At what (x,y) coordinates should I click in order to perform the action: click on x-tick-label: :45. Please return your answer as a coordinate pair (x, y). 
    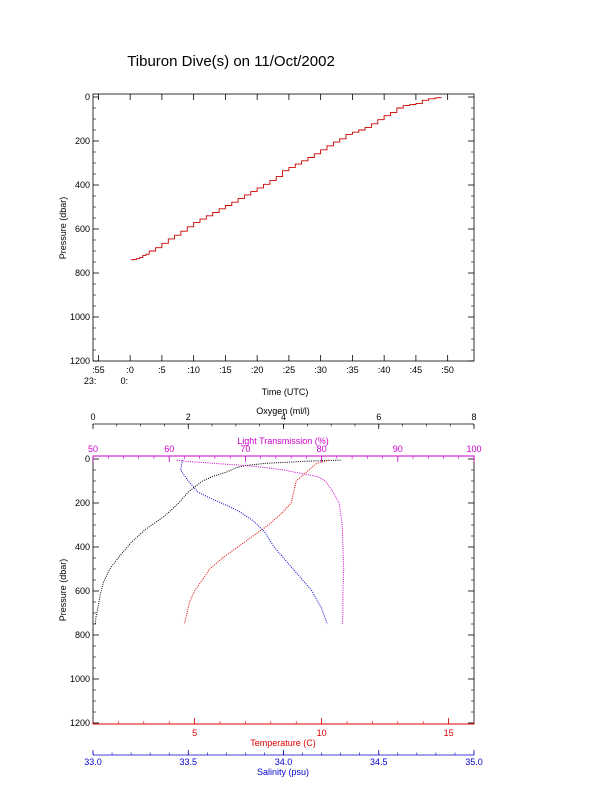
    Looking at the image, I should click on (416, 370).